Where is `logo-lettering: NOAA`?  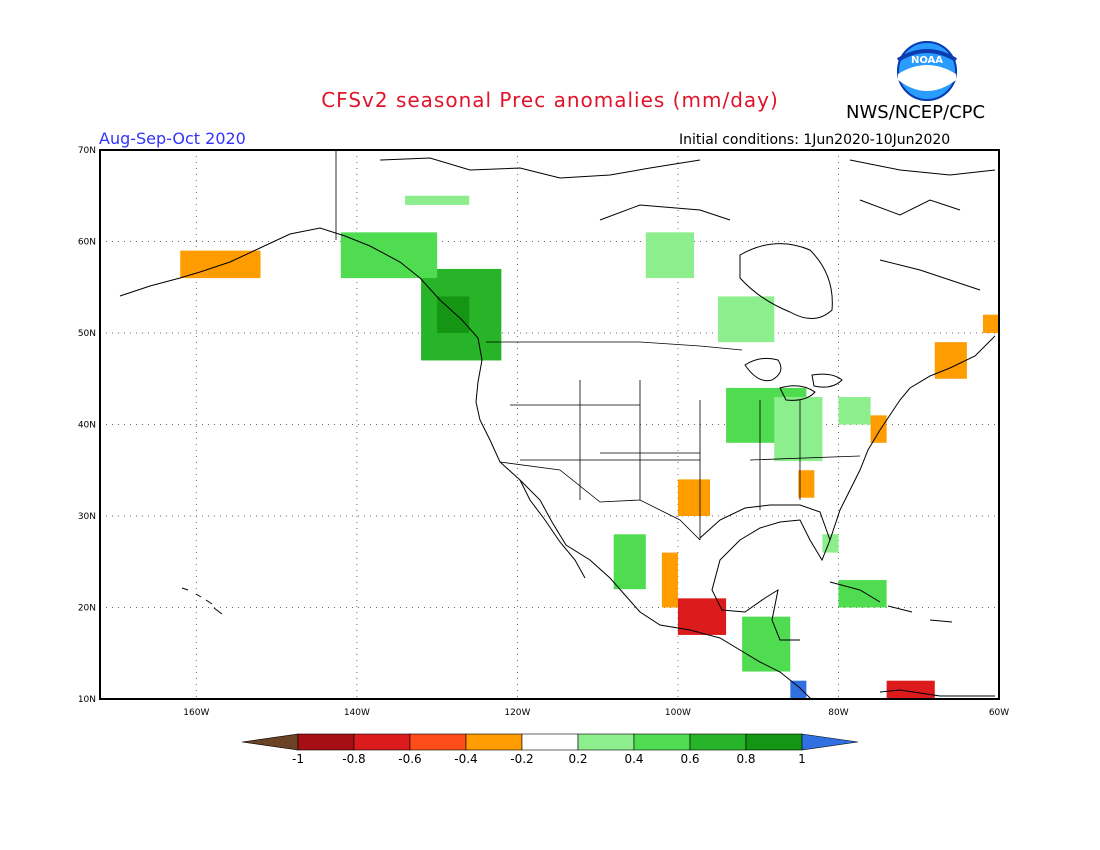
logo-lettering: NOAA is located at coordinates (927, 60).